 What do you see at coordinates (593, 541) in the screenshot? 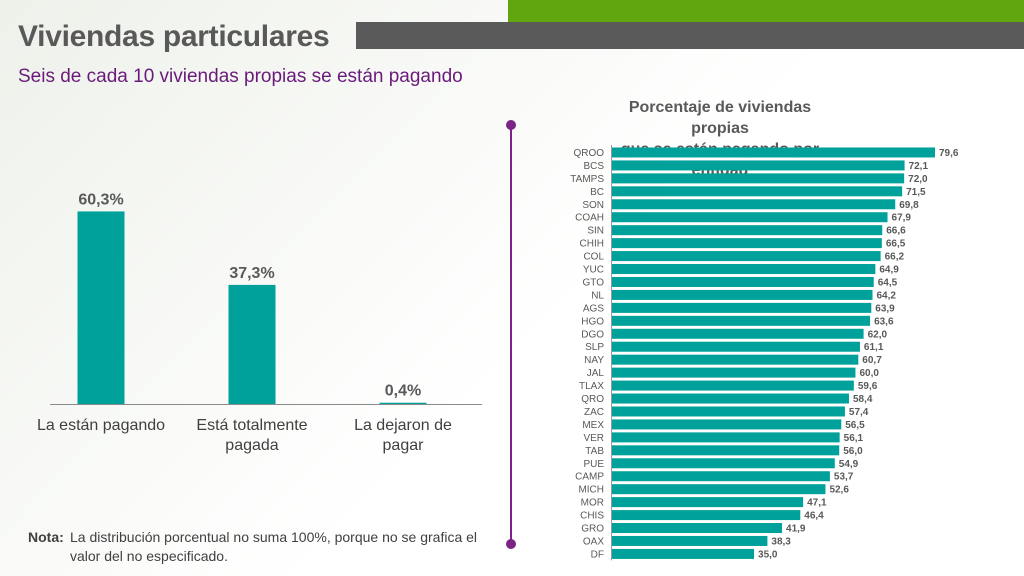
I see `entity-category-label: OAX` at bounding box center [593, 541].